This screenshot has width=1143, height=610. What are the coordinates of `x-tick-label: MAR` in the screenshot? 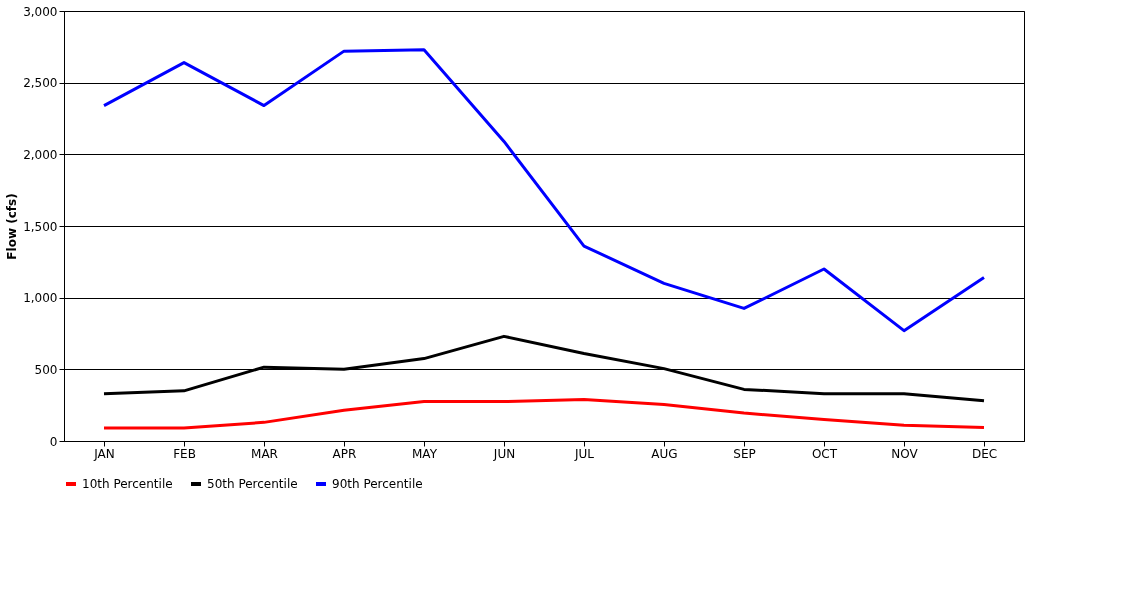 It's located at (264, 453).